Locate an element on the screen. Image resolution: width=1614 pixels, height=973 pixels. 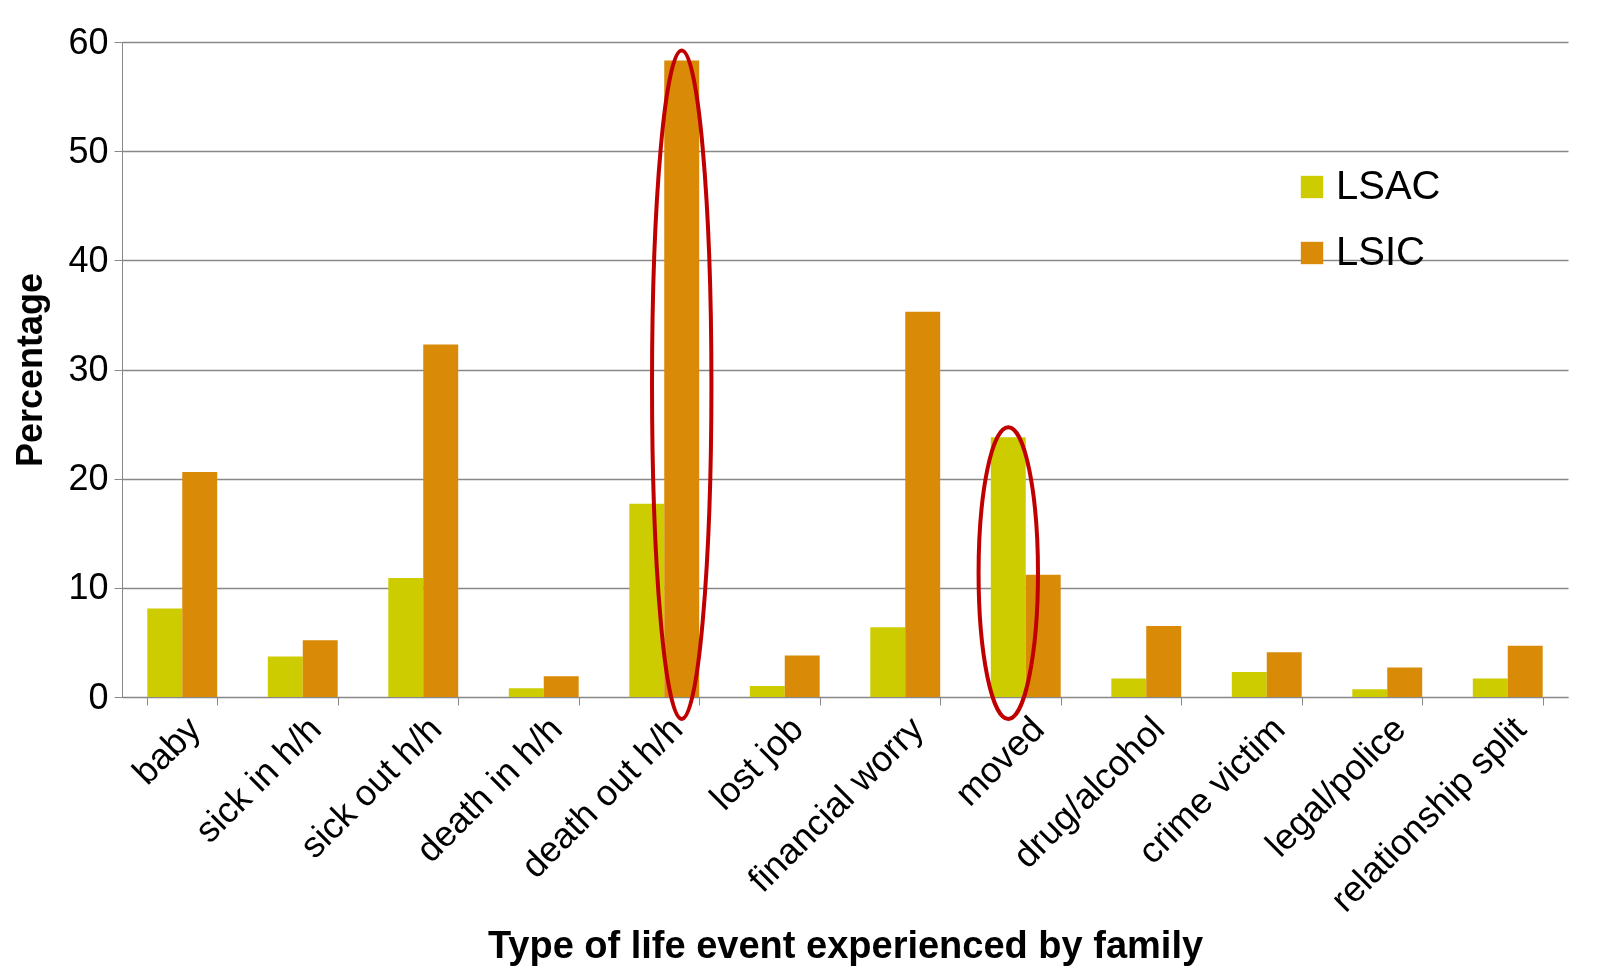
x-axis-title: Type of life event experienced by family is located at coordinates (845, 944).